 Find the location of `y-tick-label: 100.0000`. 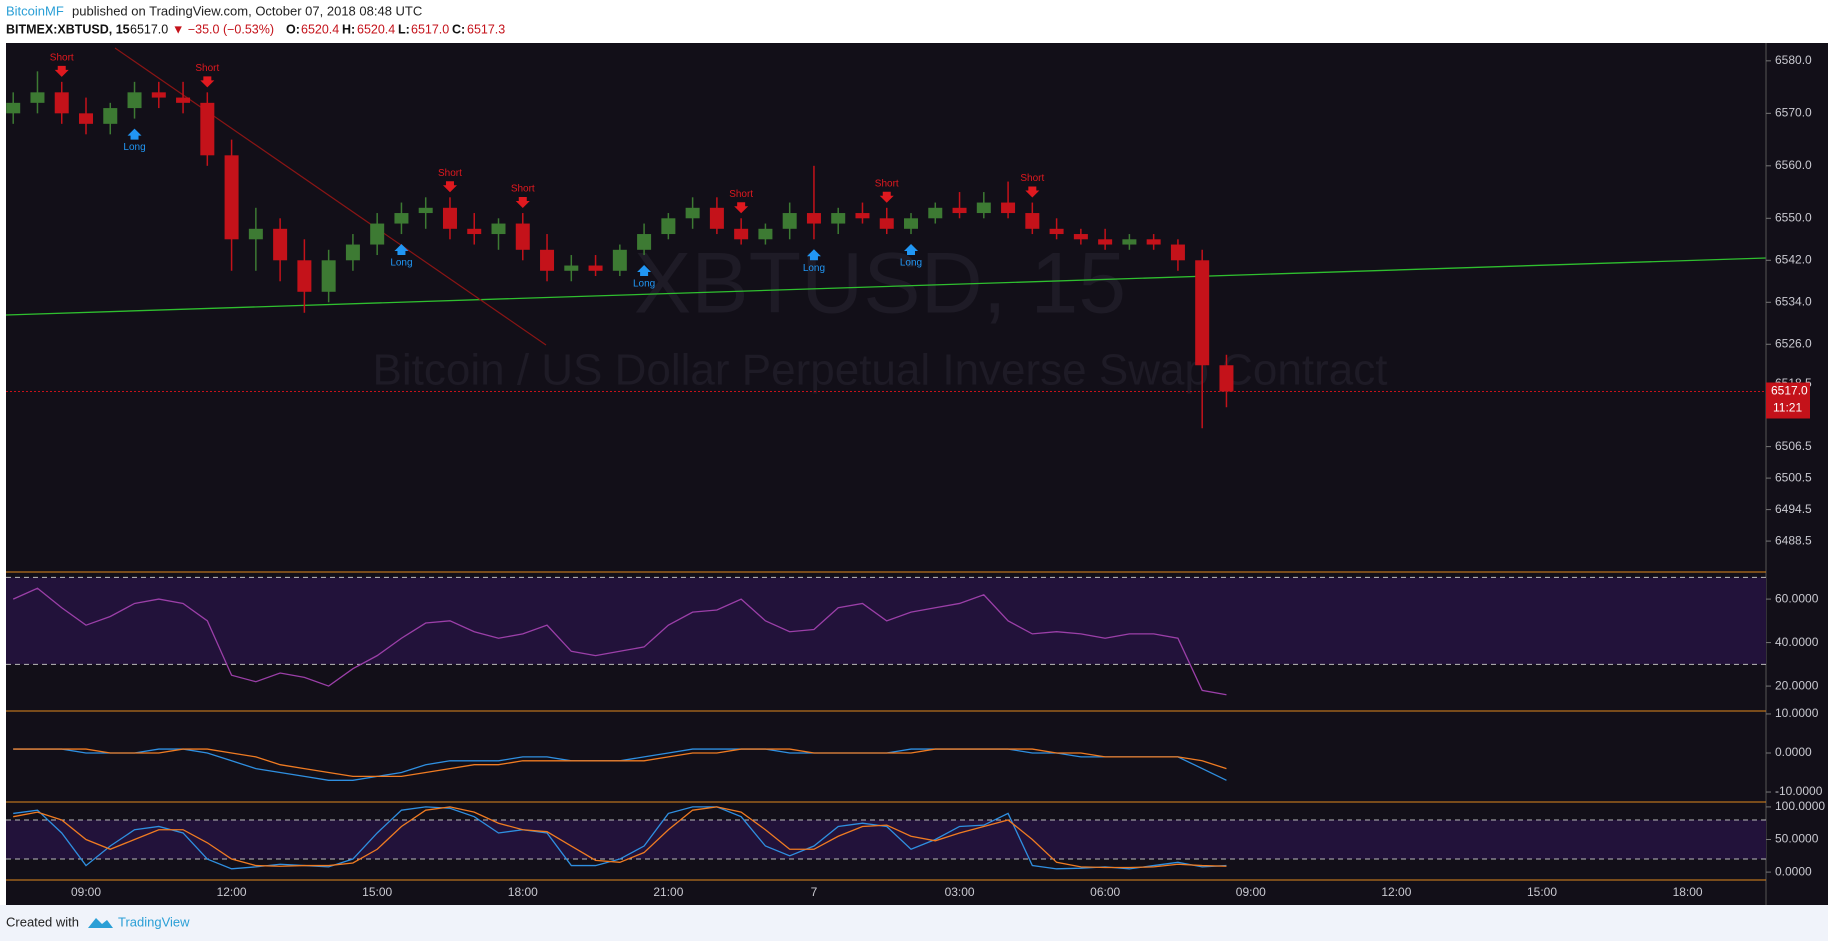

y-tick-label: 100.0000 is located at coordinates (1800, 806).